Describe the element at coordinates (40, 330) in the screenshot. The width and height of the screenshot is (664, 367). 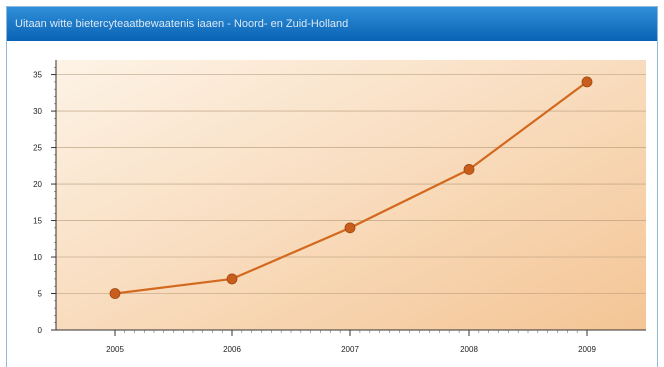
I see `y-tick-label: 0` at that location.